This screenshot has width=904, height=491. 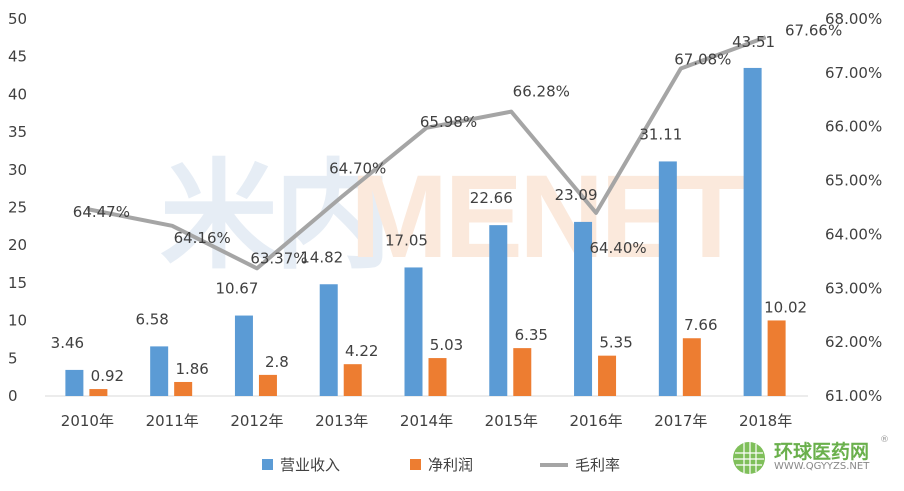 I want to click on right-axis-tick: 68.00%, so click(x=853, y=19).